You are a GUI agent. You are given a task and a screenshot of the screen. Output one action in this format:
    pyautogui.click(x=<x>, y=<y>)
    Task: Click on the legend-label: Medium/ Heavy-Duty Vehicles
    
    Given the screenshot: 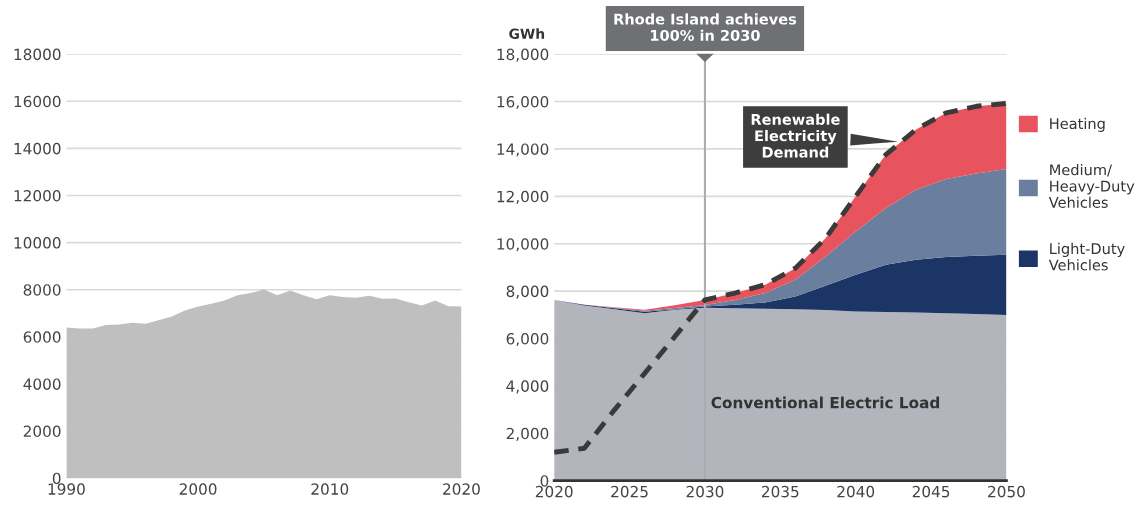 What is the action you would take?
    pyautogui.click(x=1091, y=186)
    